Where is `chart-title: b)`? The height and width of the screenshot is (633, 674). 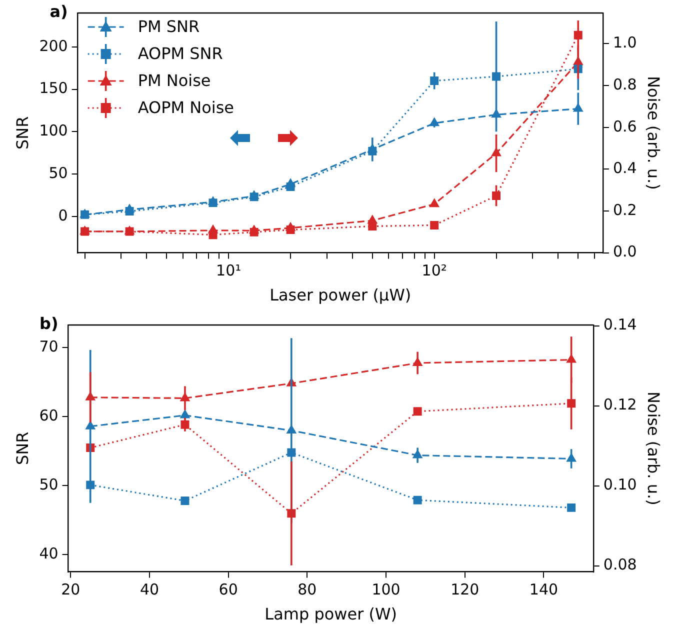 chart-title: b) is located at coordinates (49, 324).